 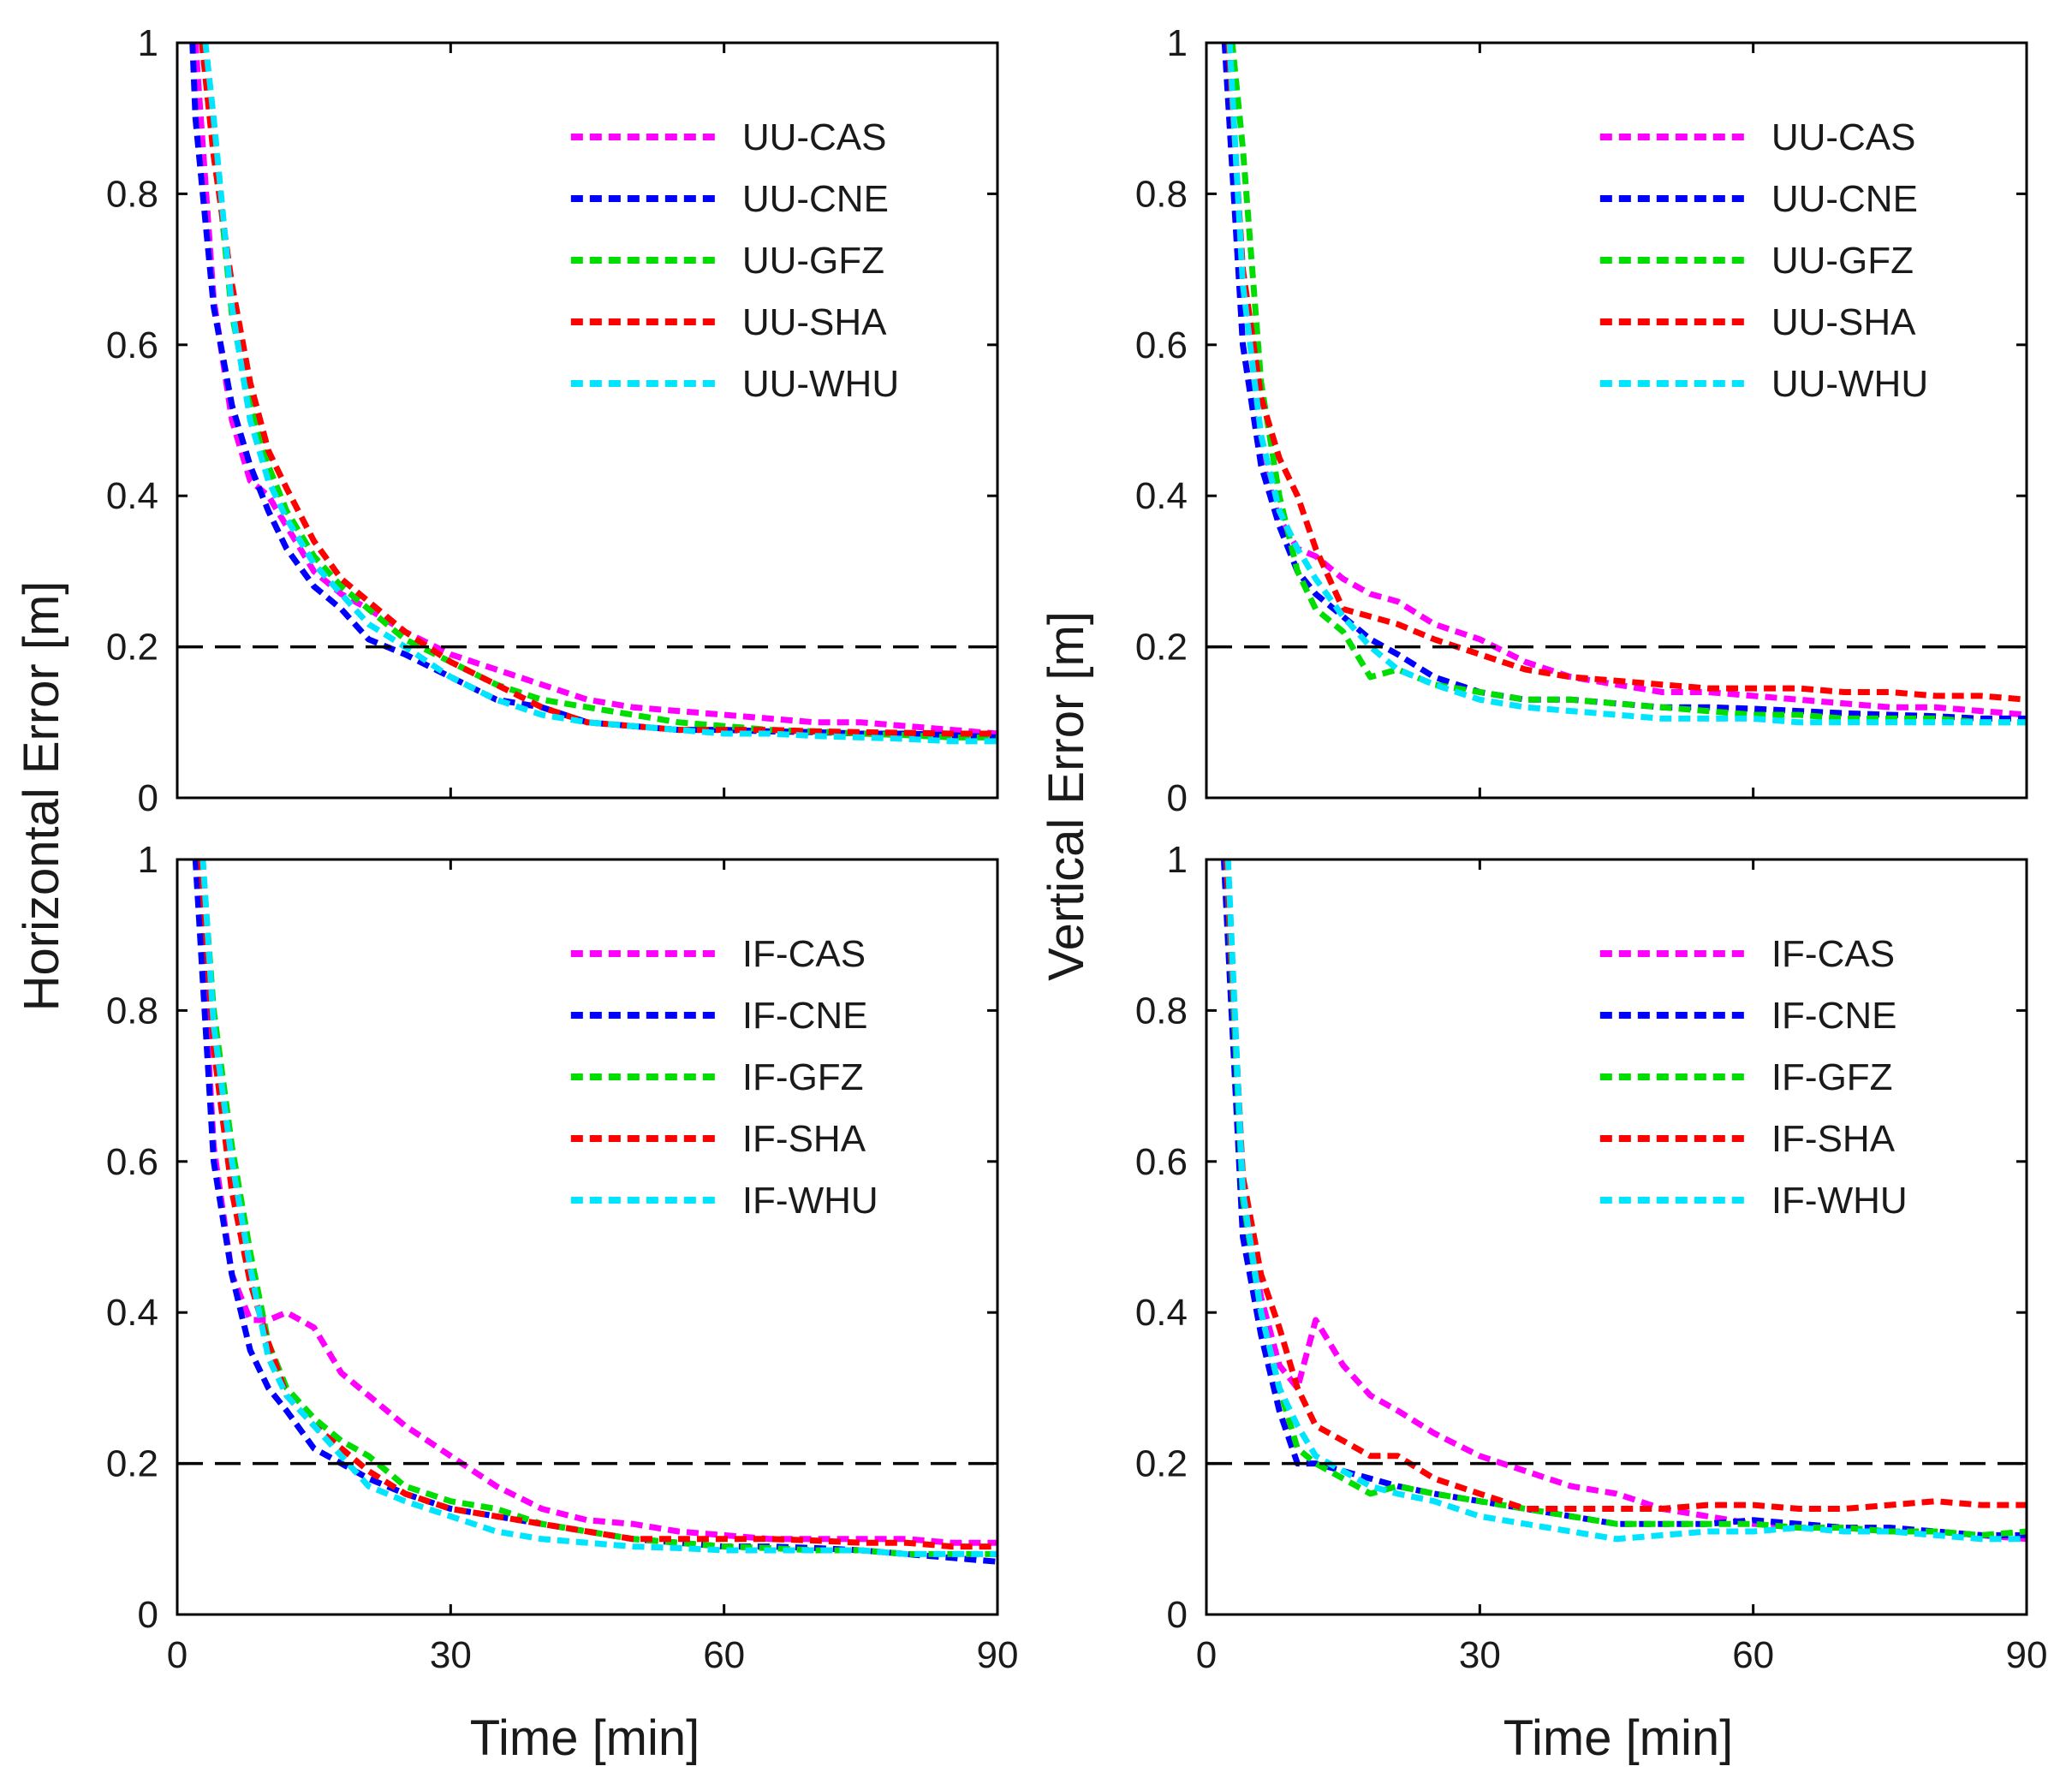 What do you see at coordinates (1618, 1738) in the screenshot?
I see `x-axis-label-right: Time [min]` at bounding box center [1618, 1738].